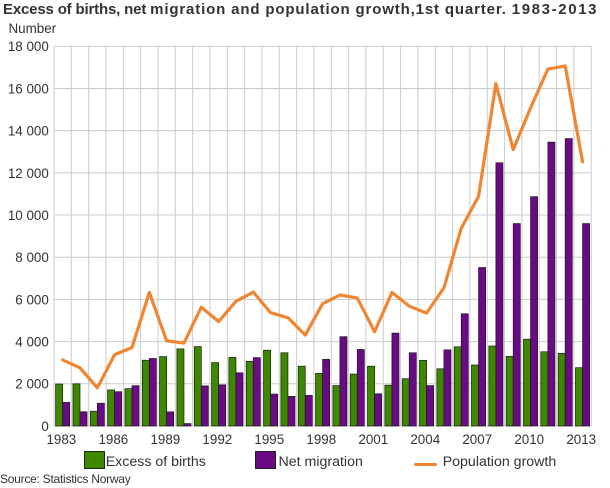 Image resolution: width=610 pixels, height=488 pixels. Describe the element at coordinates (28, 46) in the screenshot. I see `svg-text: 18 000` at that location.